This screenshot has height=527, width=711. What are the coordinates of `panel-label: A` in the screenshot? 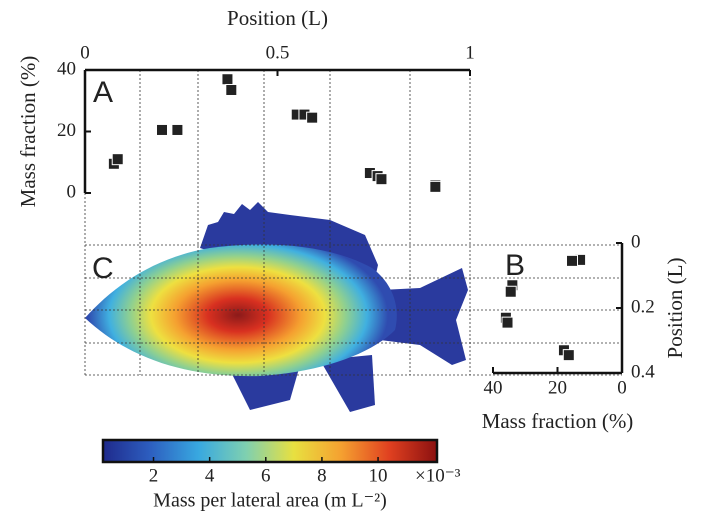 It's located at (103, 92).